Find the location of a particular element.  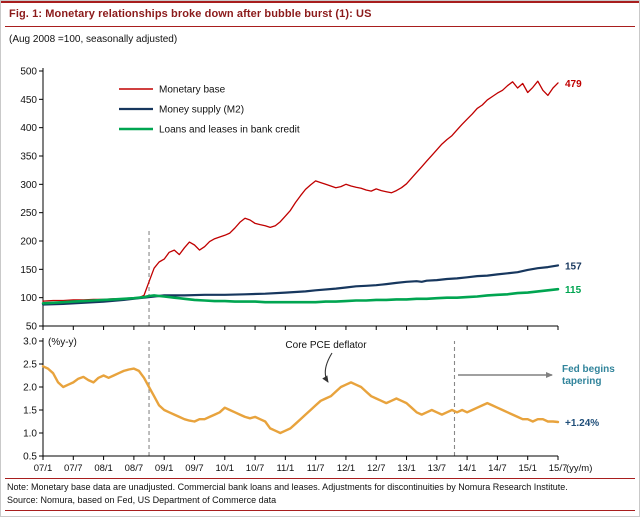

series-end-label-money-supply-m2: 157 is located at coordinates (573, 266).